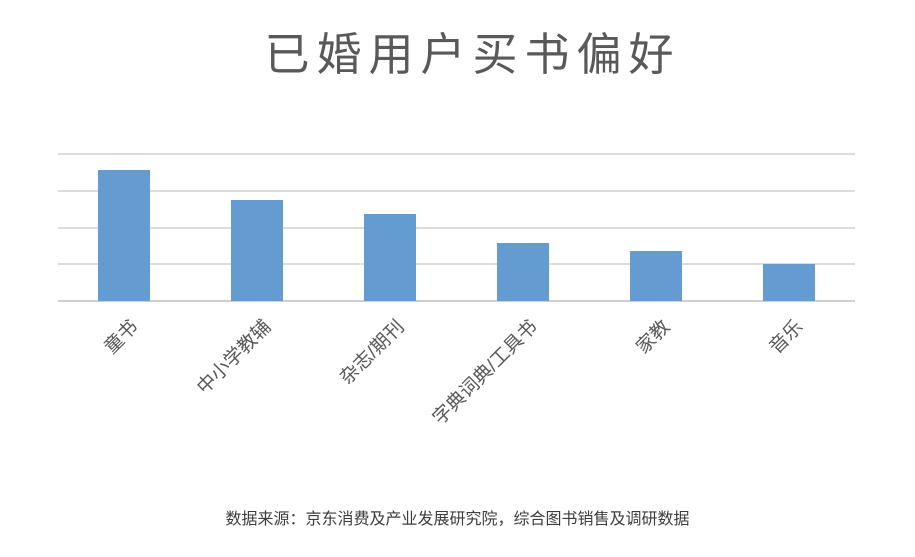 The height and width of the screenshot is (557, 915). I want to click on category-label: 家教, so click(653, 337).